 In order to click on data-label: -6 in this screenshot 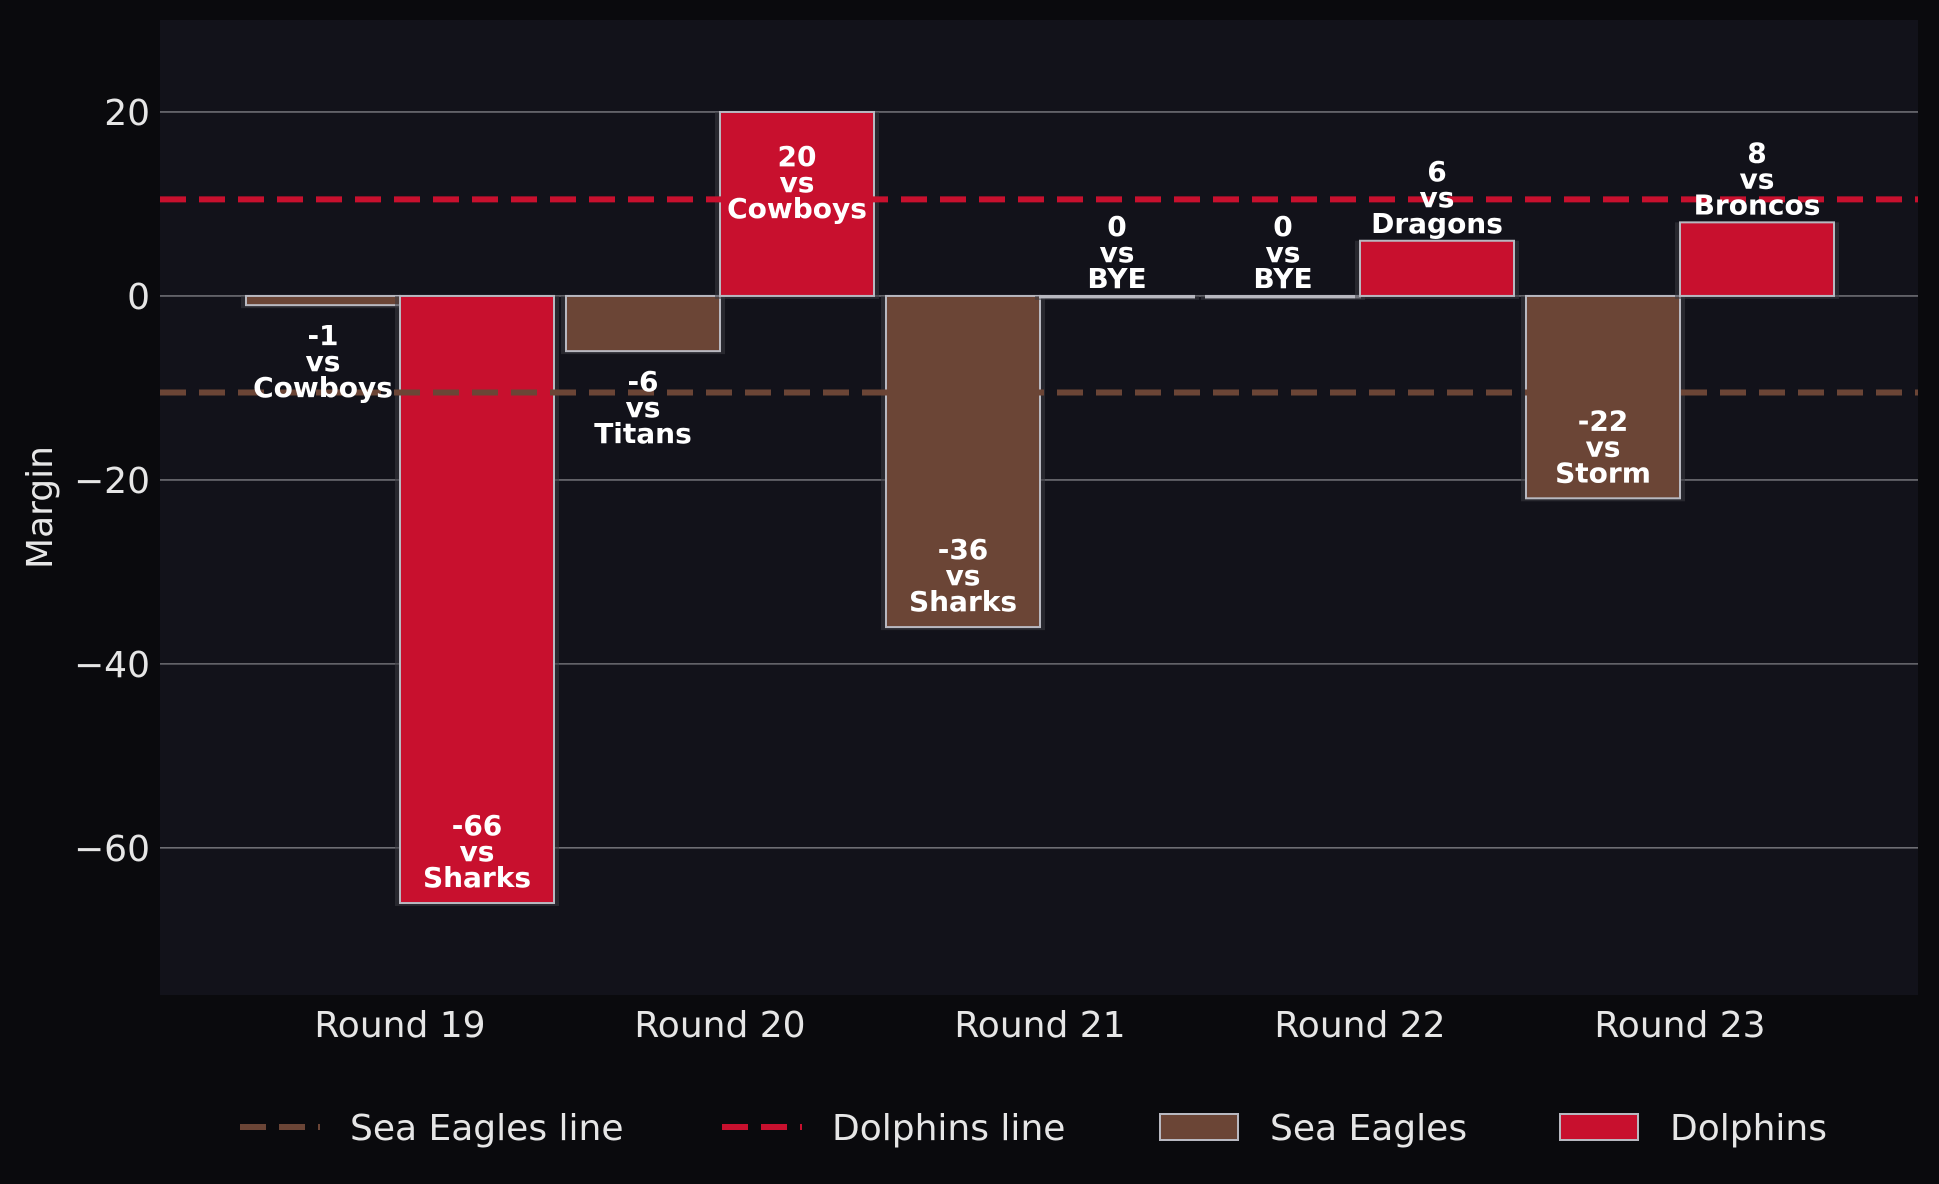, I will do `click(642, 381)`.